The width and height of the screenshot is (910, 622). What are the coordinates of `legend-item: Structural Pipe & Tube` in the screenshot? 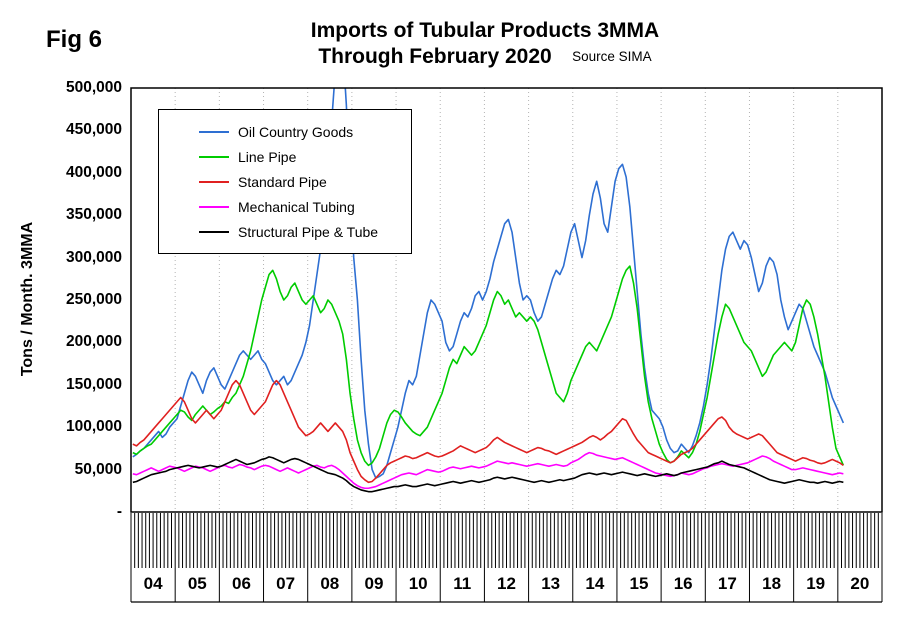 It's located at (305, 231).